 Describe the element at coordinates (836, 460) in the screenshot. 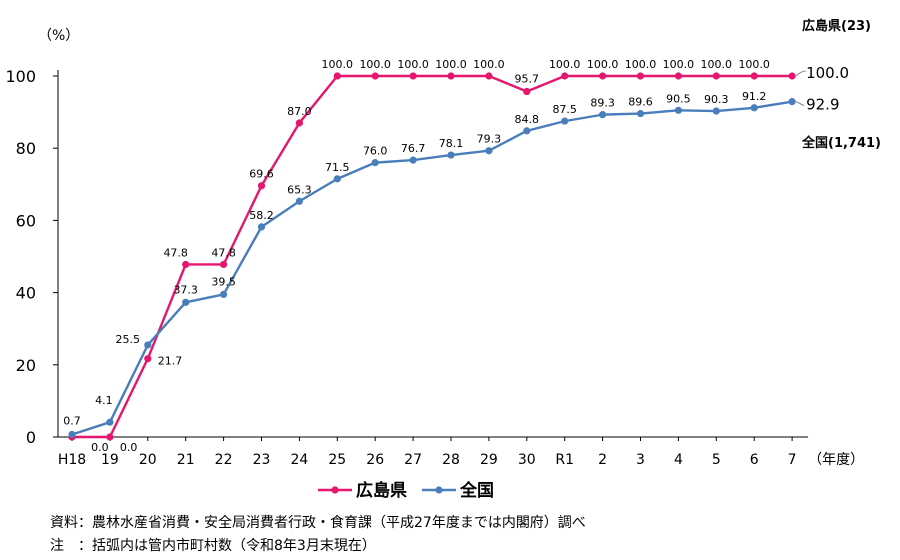

I see `x-unit-label: （年度）` at that location.